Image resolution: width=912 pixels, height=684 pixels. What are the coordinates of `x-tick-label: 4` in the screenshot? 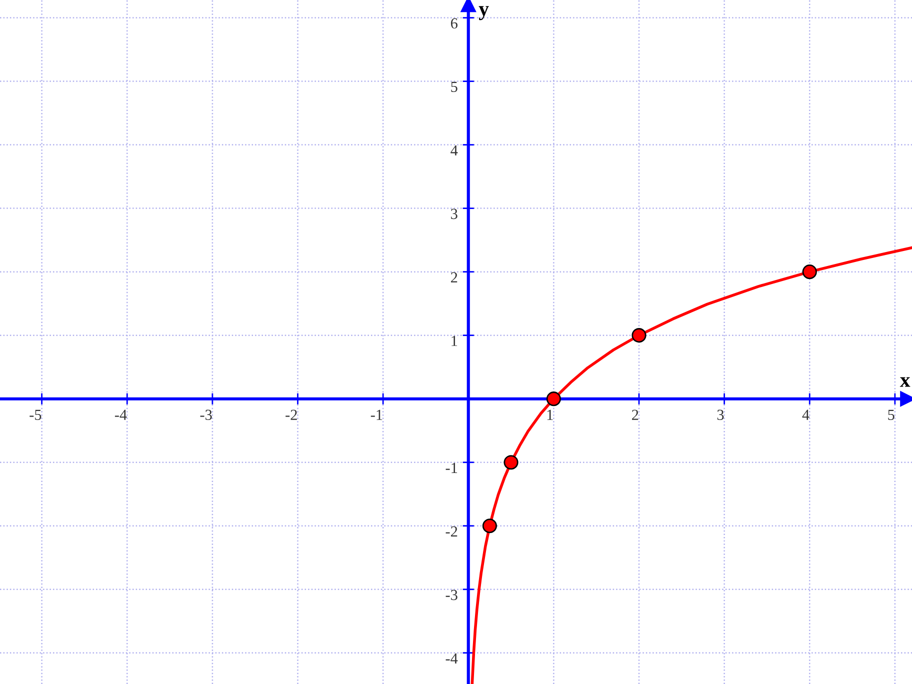 It's located at (806, 415).